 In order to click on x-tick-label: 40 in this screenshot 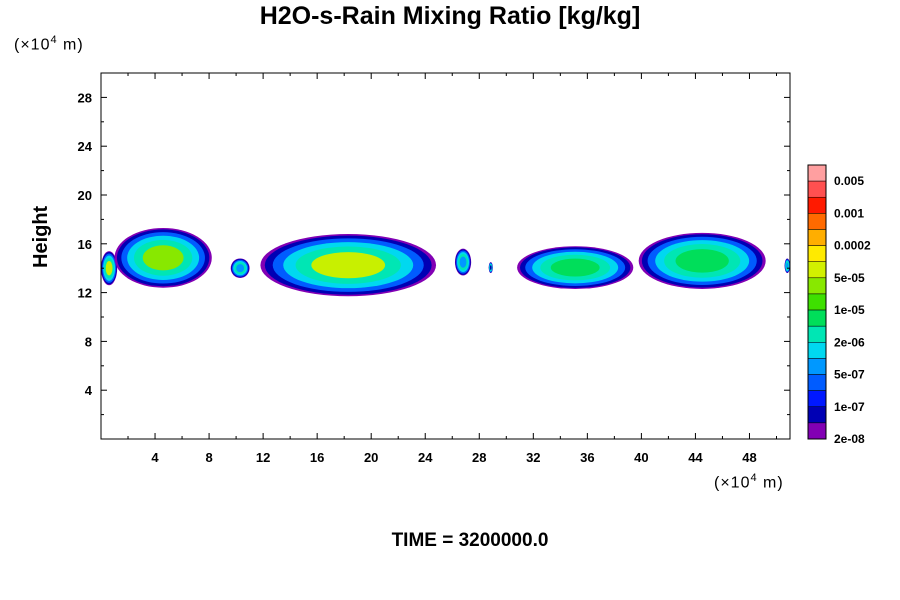, I will do `click(641, 457)`.